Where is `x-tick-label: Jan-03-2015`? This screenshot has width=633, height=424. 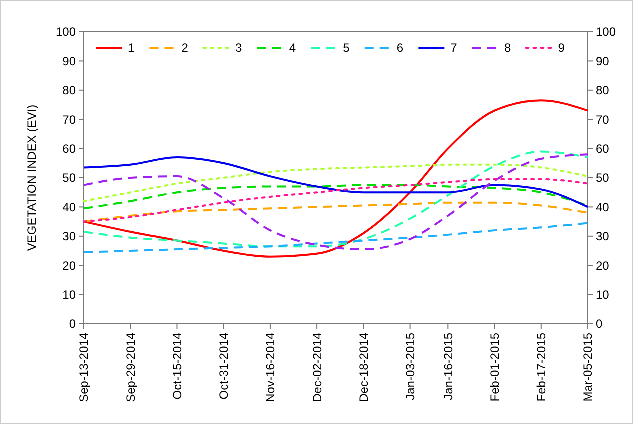 x-tick-label: Jan-03-2015 is located at coordinates (410, 366).